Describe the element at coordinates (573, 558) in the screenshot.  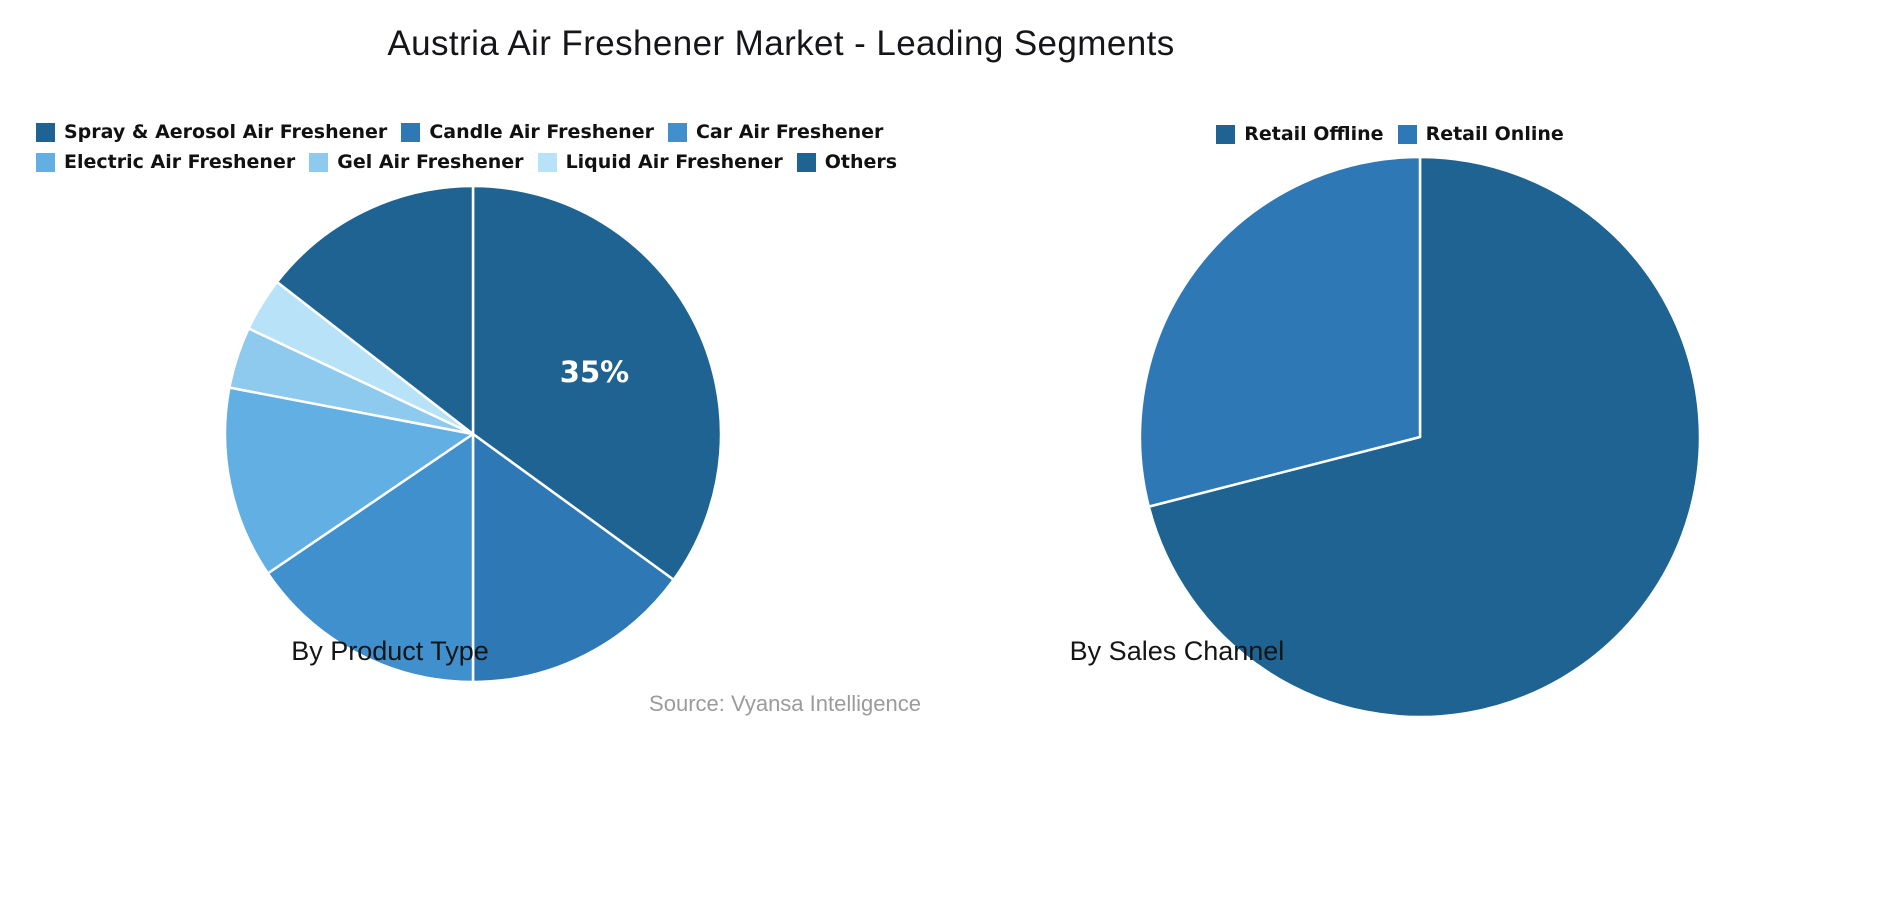
I see `pie-slice-candle-air-freshener` at that location.